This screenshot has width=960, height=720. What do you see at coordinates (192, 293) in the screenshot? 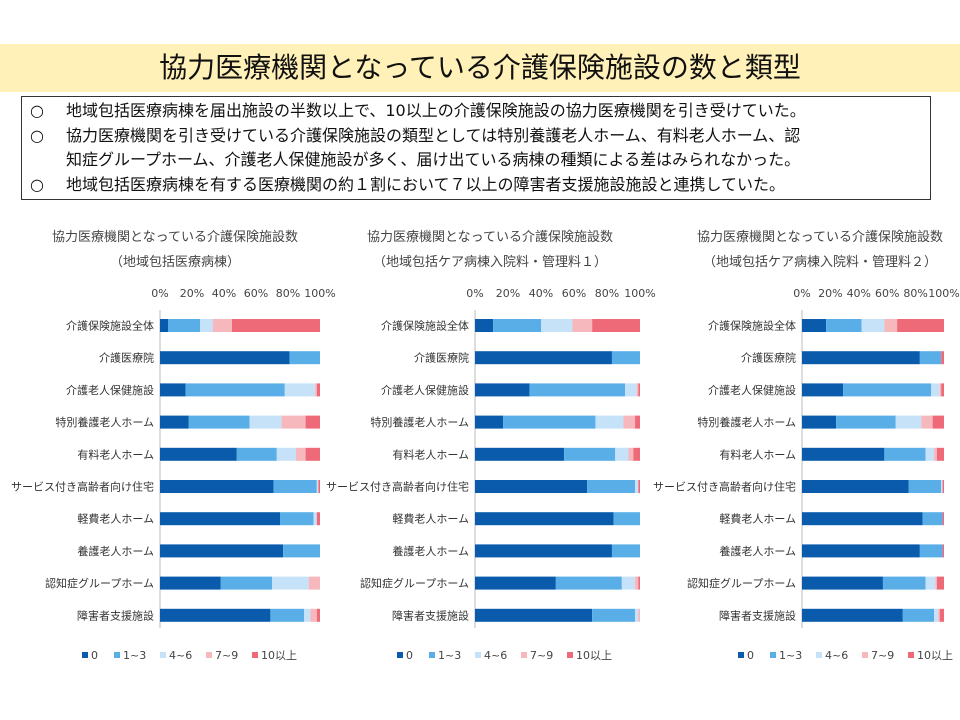
I see `chart1-x-tick: 20%` at bounding box center [192, 293].